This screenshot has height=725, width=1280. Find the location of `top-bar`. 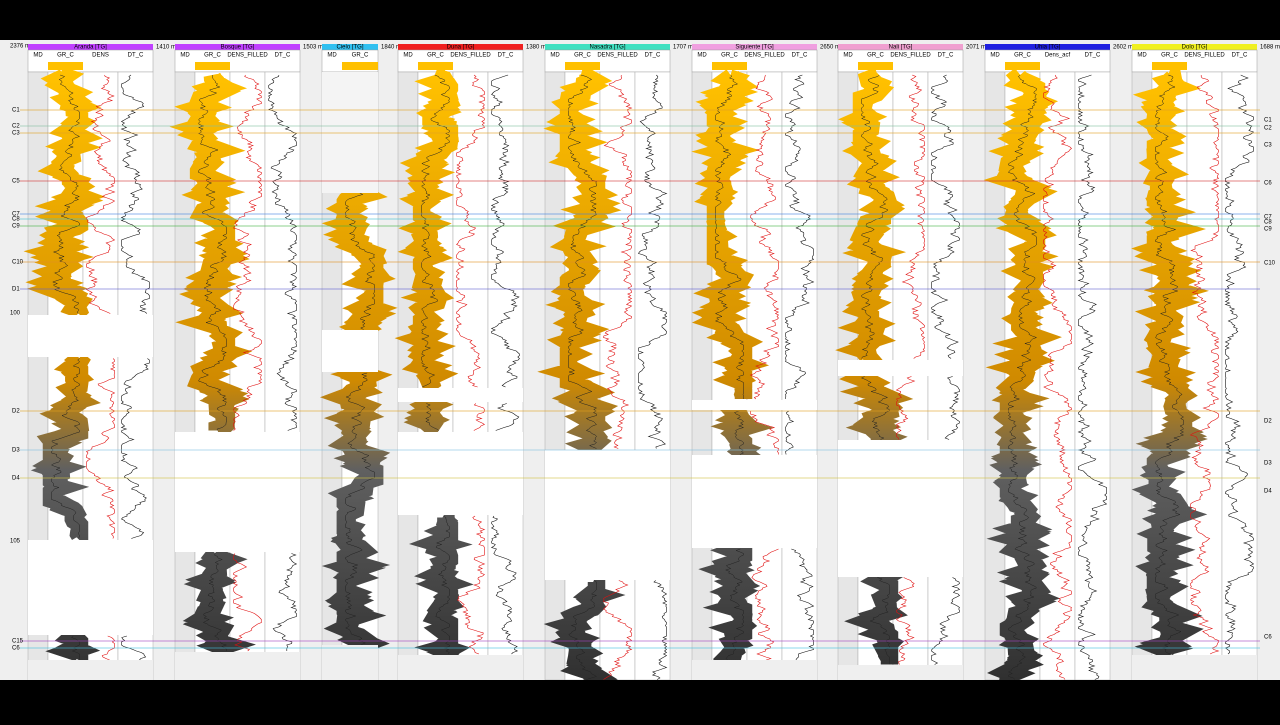

top-bar is located at coordinates (640, 20).